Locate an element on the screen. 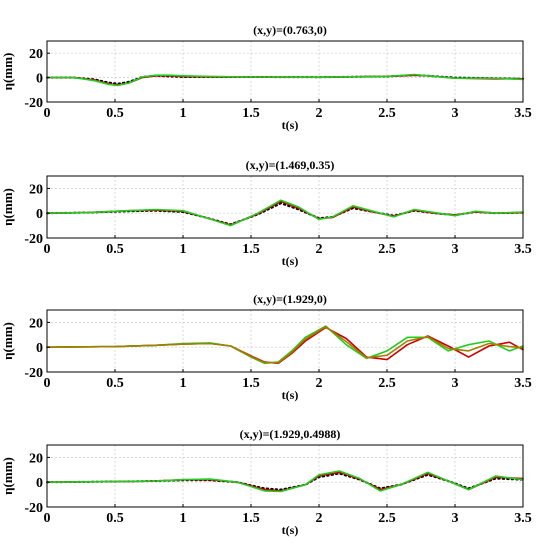 The height and width of the screenshot is (550, 542). chart-title: (x,y)=(1.929,0.4988) is located at coordinates (290, 434).